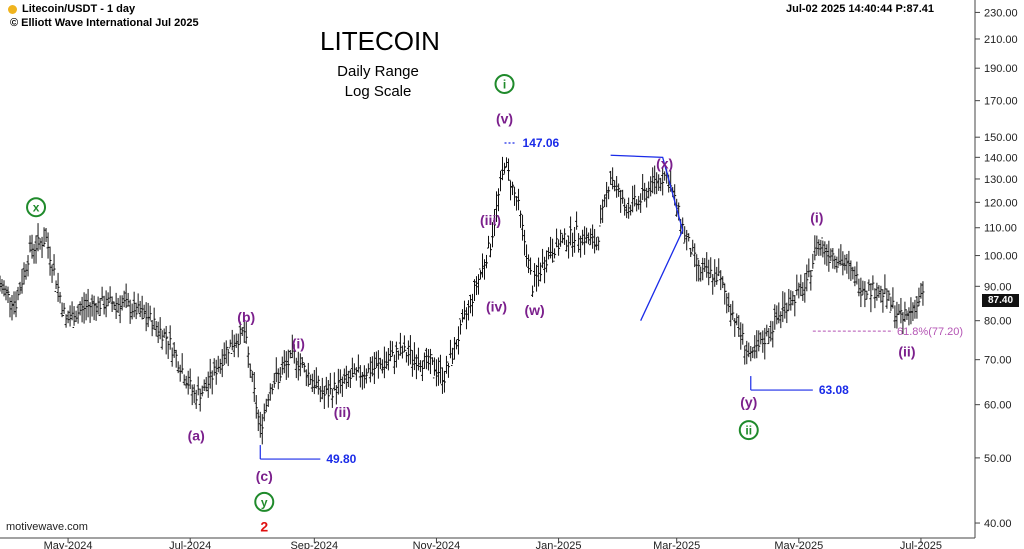  Describe the element at coordinates (264, 476) in the screenshot. I see `wave-label: (c)` at that location.